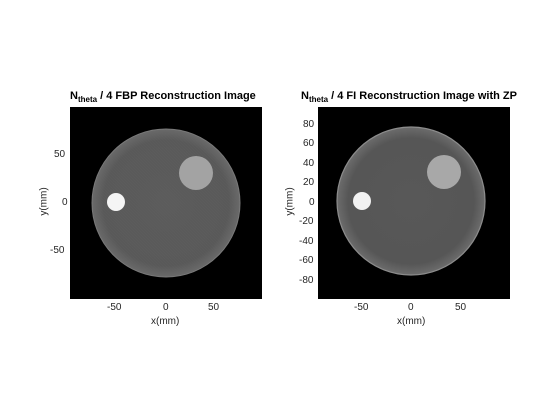 The width and height of the screenshot is (560, 420). What do you see at coordinates (306, 221) in the screenshot?
I see `fi-ytick: -20` at bounding box center [306, 221].